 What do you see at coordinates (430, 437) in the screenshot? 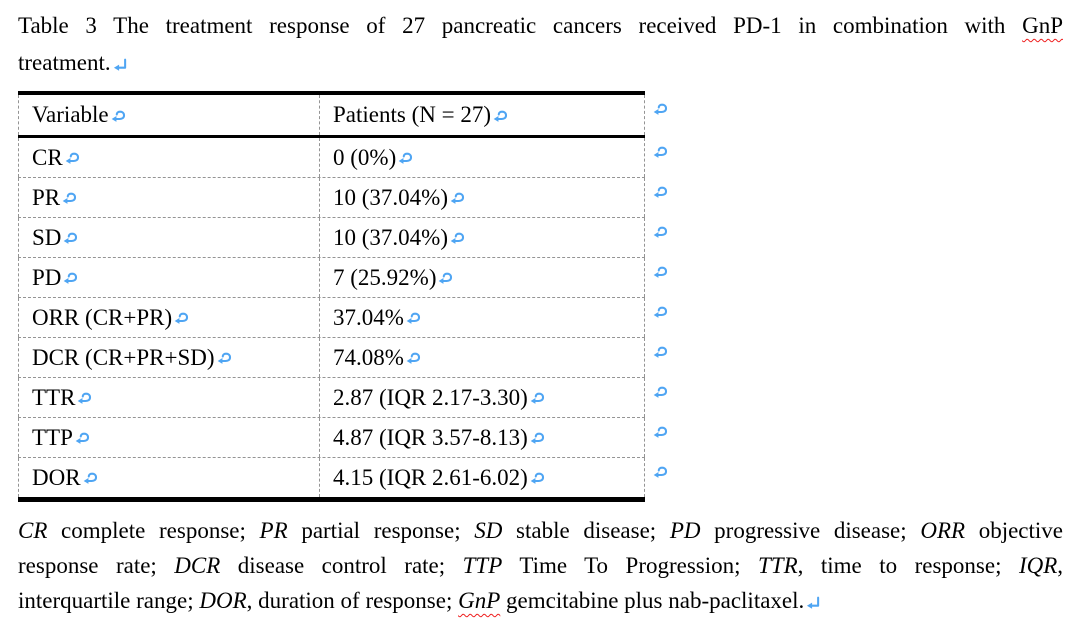
I see `cell-text: 4.87 (IQR 3.57-8.13)` at bounding box center [430, 437].